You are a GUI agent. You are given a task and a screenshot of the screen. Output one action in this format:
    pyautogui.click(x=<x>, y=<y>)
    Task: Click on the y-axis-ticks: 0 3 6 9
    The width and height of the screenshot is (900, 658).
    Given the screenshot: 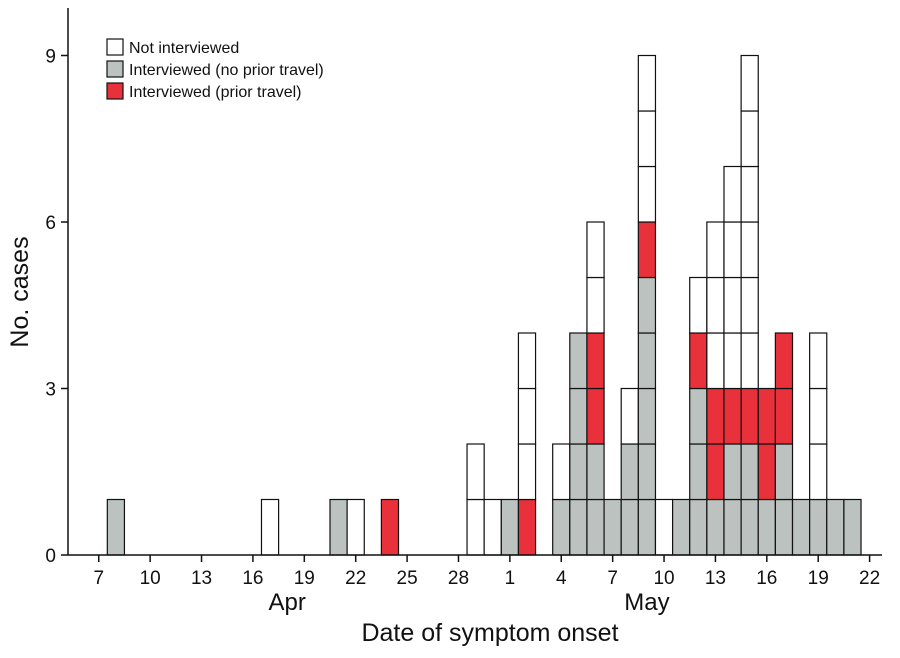 What is the action you would take?
    pyautogui.click(x=56, y=307)
    